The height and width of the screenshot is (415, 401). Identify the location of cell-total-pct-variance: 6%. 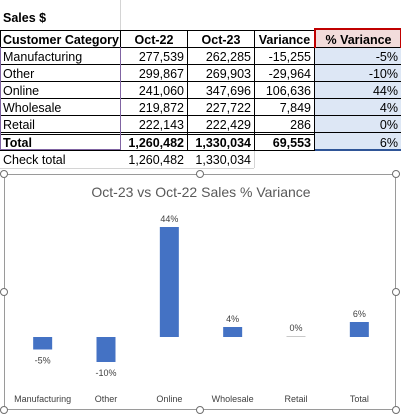
(388, 143).